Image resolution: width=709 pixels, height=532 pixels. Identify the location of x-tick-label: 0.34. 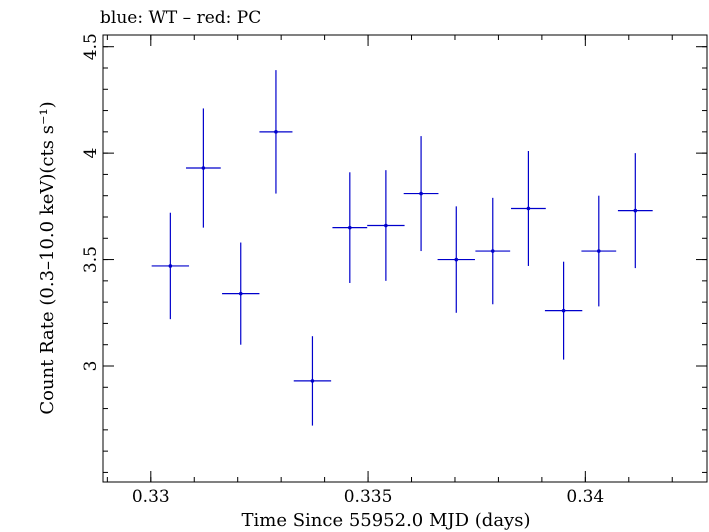
(585, 497).